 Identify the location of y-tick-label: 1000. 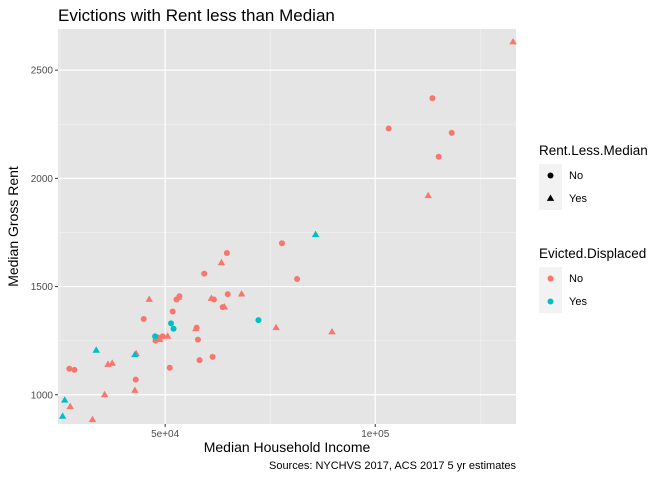
(42, 395).